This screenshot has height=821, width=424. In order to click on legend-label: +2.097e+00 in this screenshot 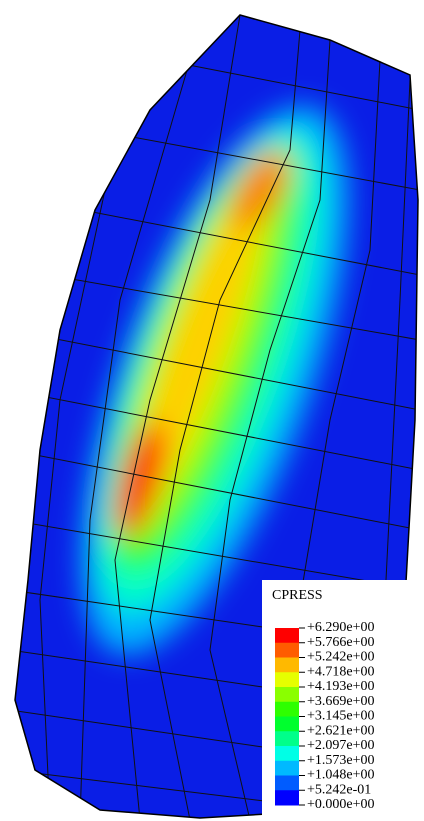, I will do `click(341, 745)`.